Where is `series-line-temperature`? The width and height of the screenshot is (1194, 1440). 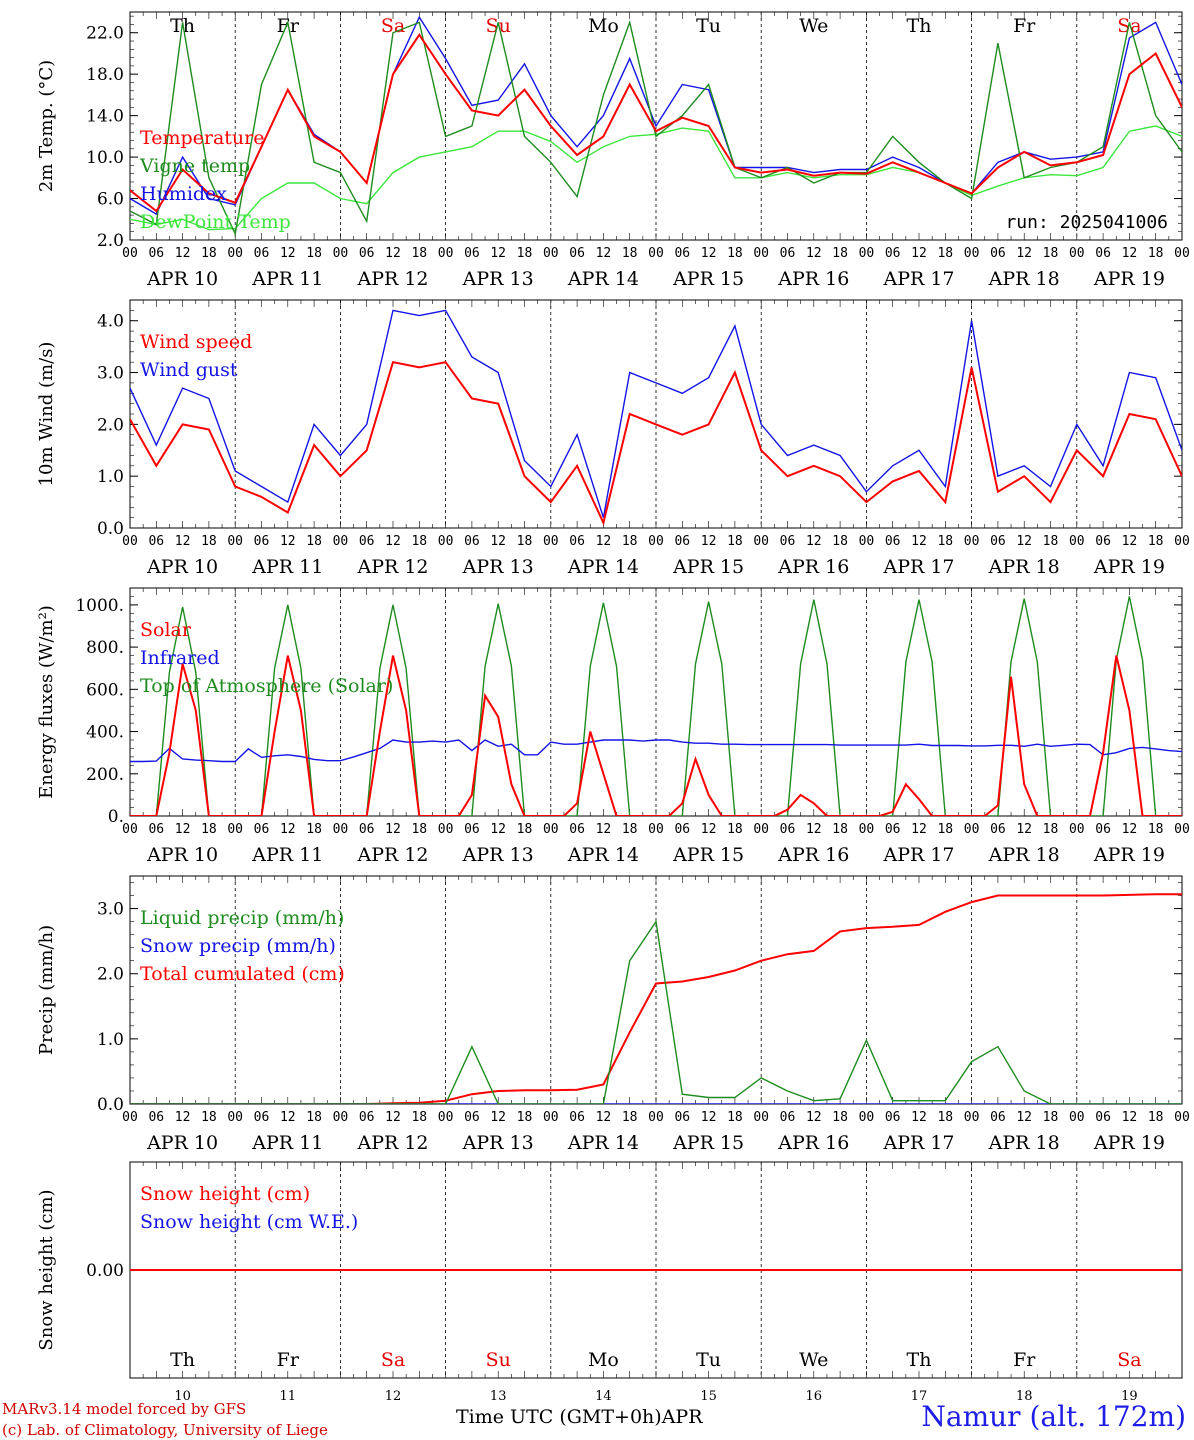
series-line-temperature is located at coordinates (656, 122).